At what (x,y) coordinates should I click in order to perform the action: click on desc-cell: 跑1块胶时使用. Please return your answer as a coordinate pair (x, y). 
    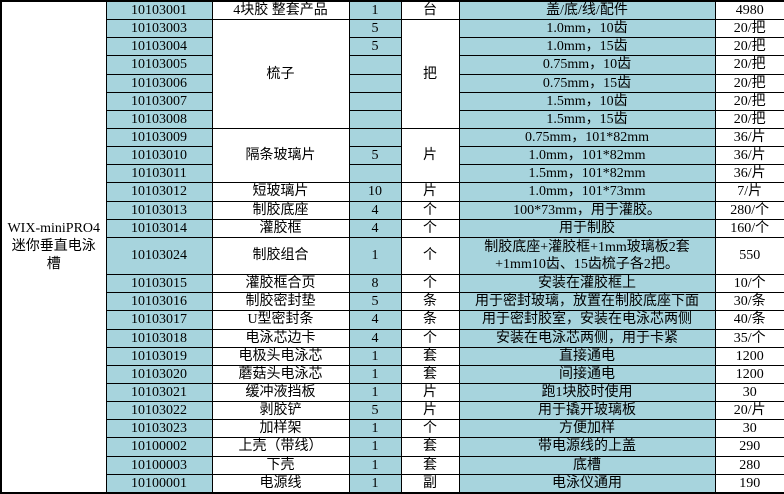
    Looking at the image, I should click on (587, 392).